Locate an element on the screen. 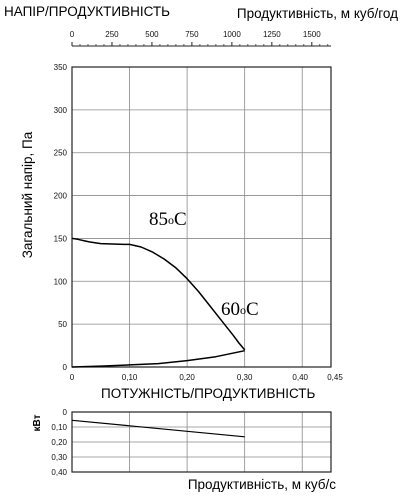 Image resolution: width=413 pixels, height=500 pixels. power-y-tick-label: 0,30 is located at coordinates (59, 457).